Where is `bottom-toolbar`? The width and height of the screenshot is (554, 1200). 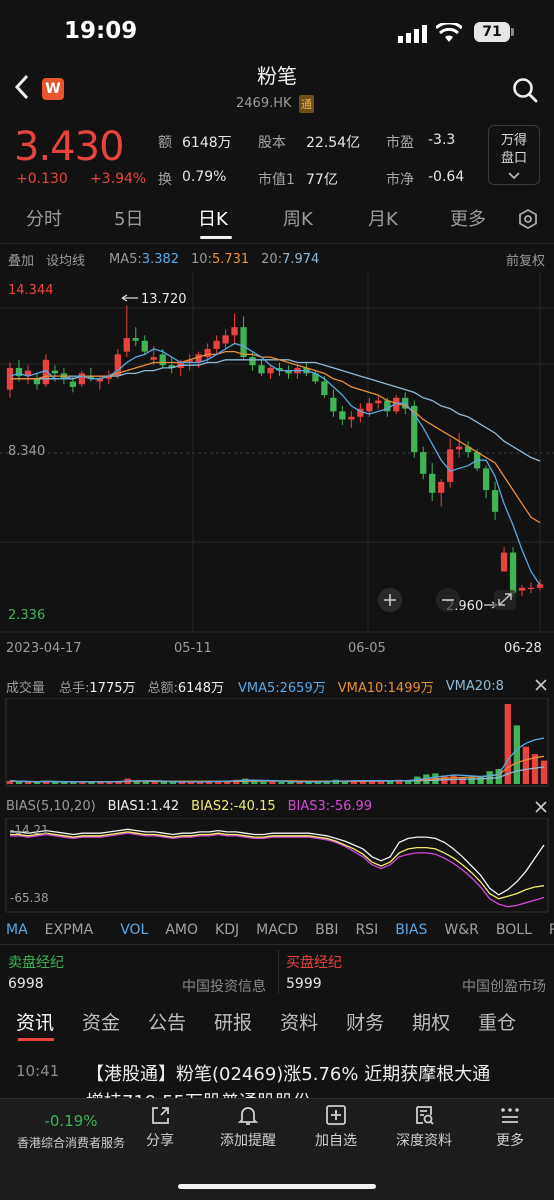 bottom-toolbar is located at coordinates (277, 1149).